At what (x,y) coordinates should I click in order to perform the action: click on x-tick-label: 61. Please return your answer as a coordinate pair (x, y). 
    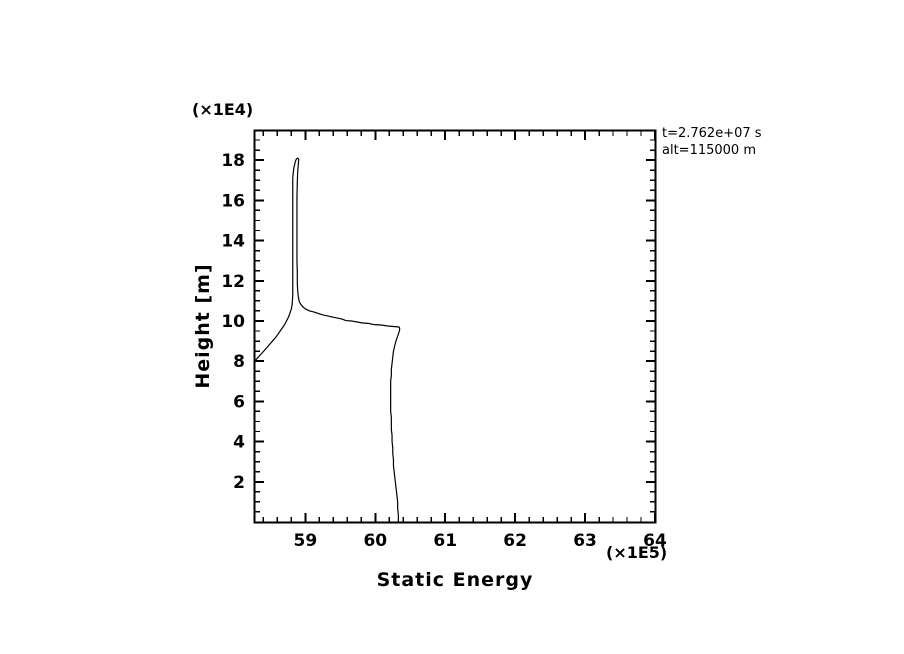
    Looking at the image, I should click on (445, 541).